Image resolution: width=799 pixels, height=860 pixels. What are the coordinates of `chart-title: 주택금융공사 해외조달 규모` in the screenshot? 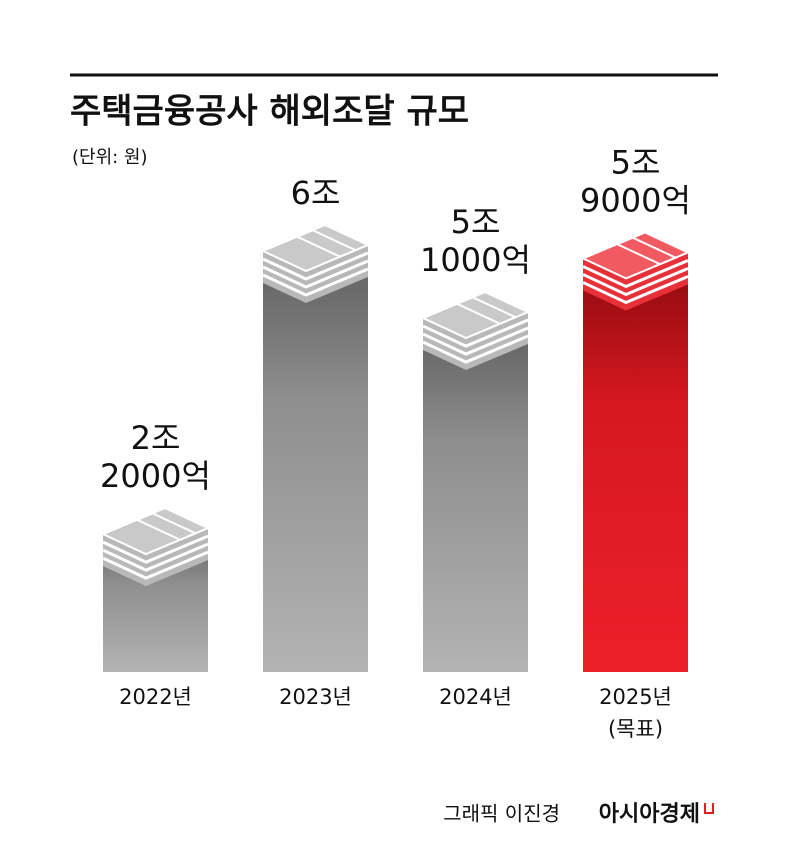 It's located at (269, 112).